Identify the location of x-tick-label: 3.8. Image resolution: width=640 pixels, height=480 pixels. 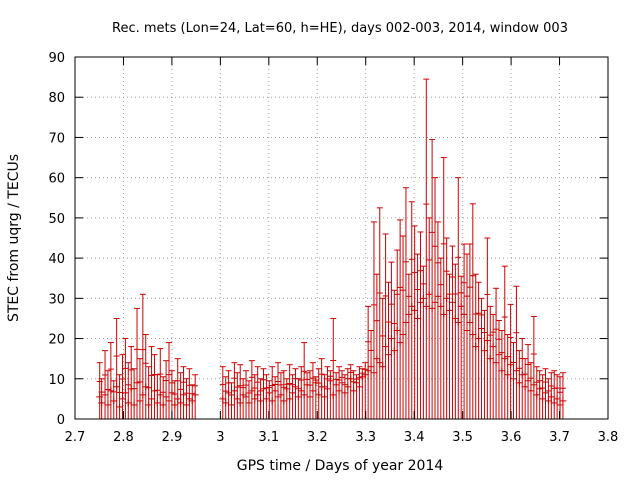
(608, 437).